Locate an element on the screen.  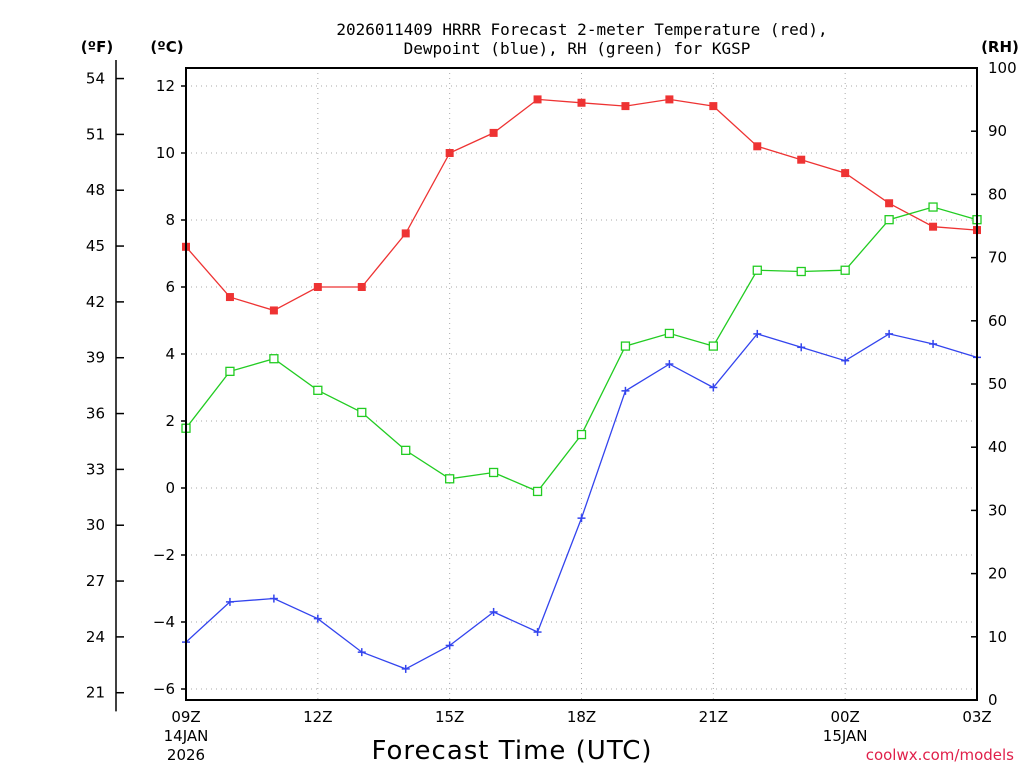
rh-tick-label: 80 is located at coordinates (997, 194).